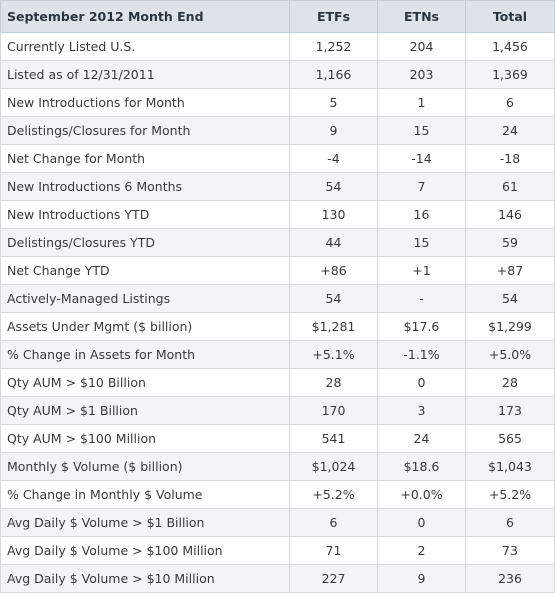 The height and width of the screenshot is (596, 555). I want to click on etns-value: -14, so click(421, 158).